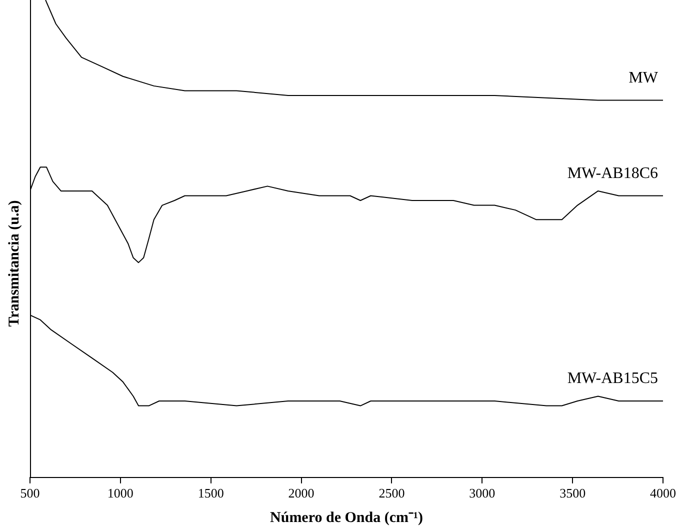  Describe the element at coordinates (391, 493) in the screenshot. I see `x-tick-label: 2500` at that location.